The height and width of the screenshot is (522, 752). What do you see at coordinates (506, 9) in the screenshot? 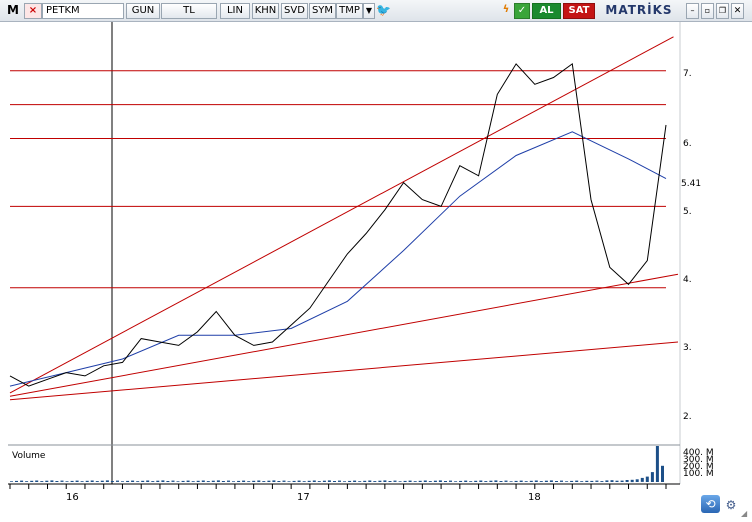
I see `flash-icon: ϟ` at bounding box center [506, 9].